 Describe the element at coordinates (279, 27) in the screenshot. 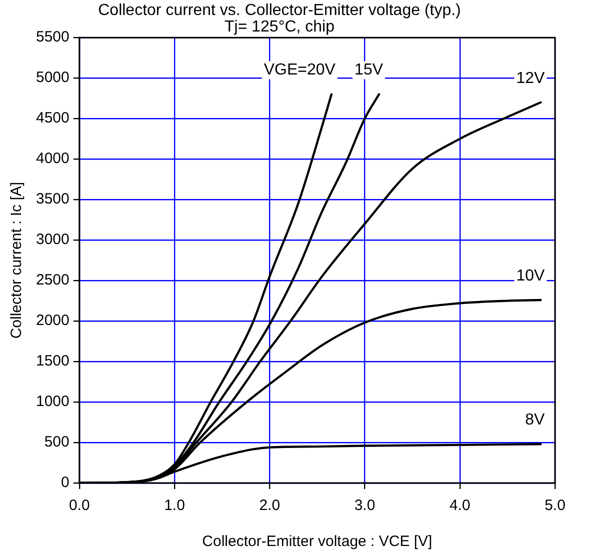

I see `chart-subtitle: Tj= 125°C, chip` at that location.